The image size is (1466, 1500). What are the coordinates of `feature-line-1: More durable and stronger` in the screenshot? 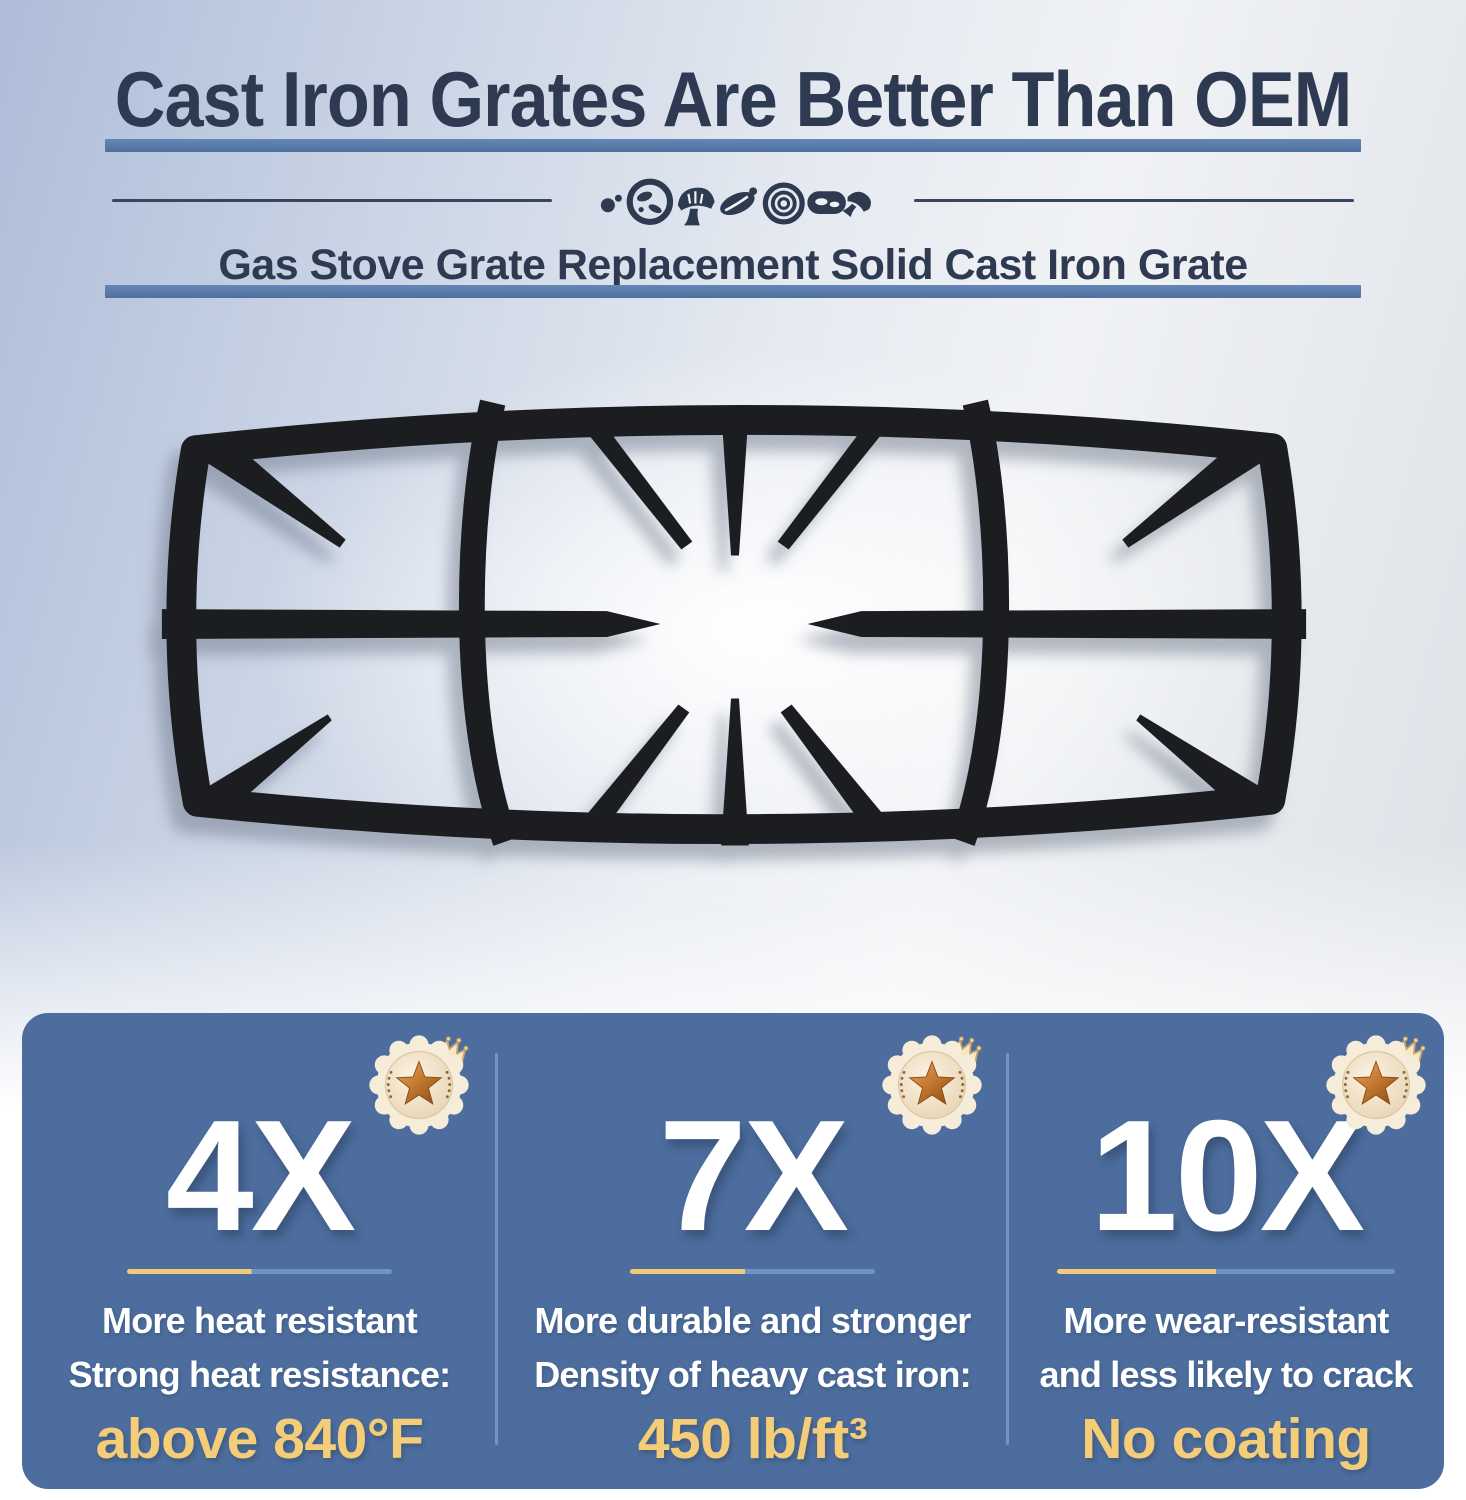 It's located at (752, 1320).